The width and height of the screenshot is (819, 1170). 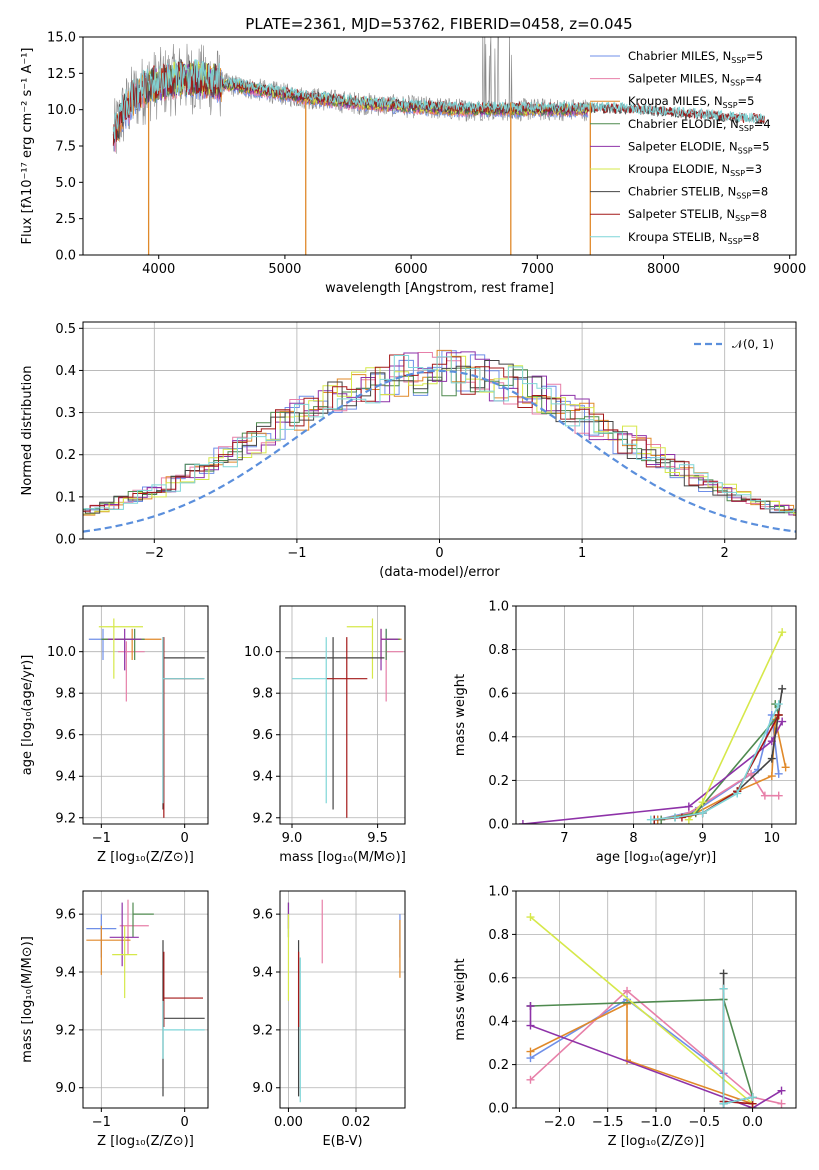 I want to click on x-tick-label: −1, so click(x=101, y=1122).